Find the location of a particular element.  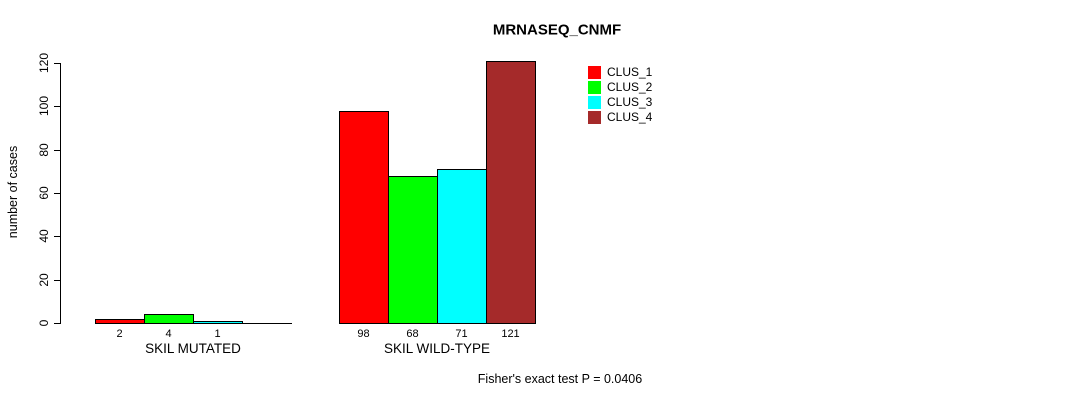

legend-label: CLUS_1 is located at coordinates (630, 72).